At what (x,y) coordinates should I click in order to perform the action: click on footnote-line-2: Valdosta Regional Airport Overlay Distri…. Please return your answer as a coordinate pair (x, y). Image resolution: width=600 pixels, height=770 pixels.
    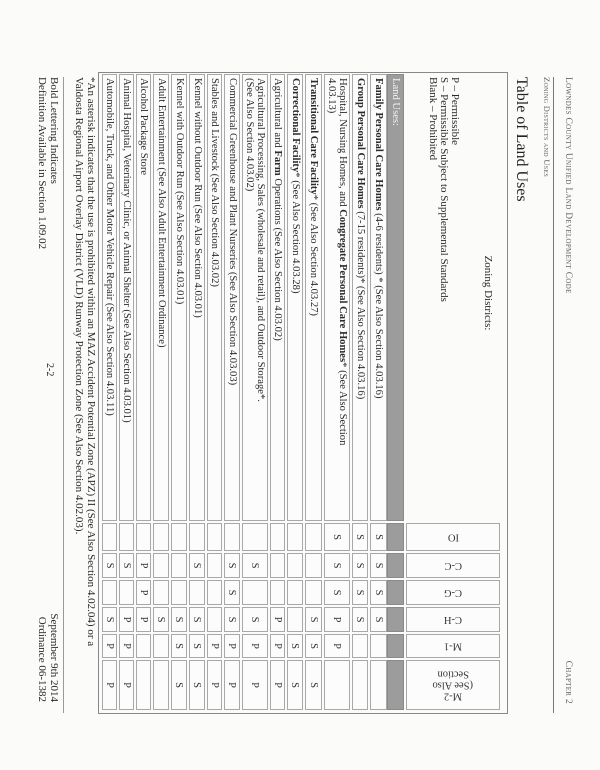
    Looking at the image, I should click on (79, 306).